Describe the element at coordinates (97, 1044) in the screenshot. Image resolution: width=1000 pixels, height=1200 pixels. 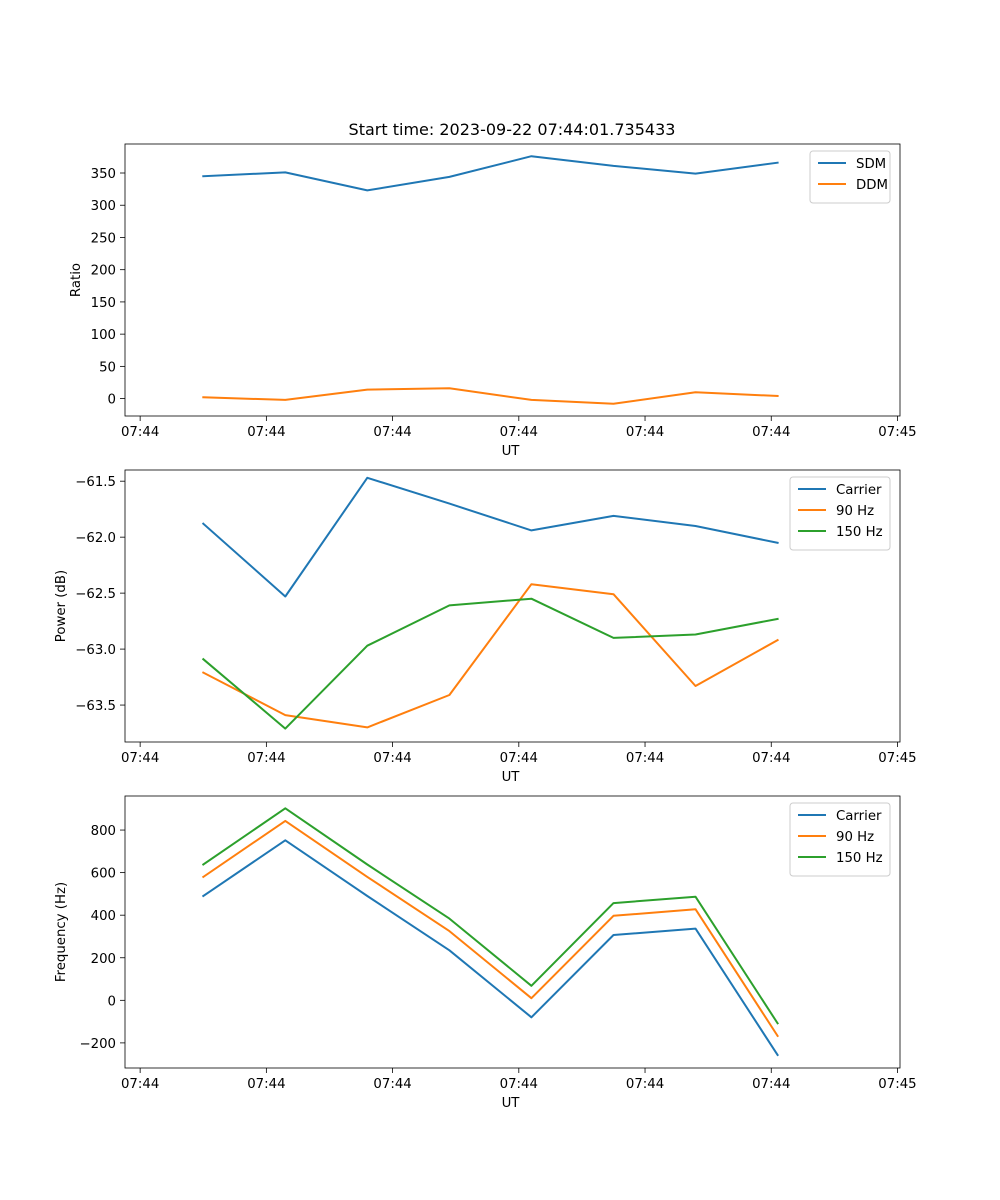
I see `y-tick-label: −200` at that location.